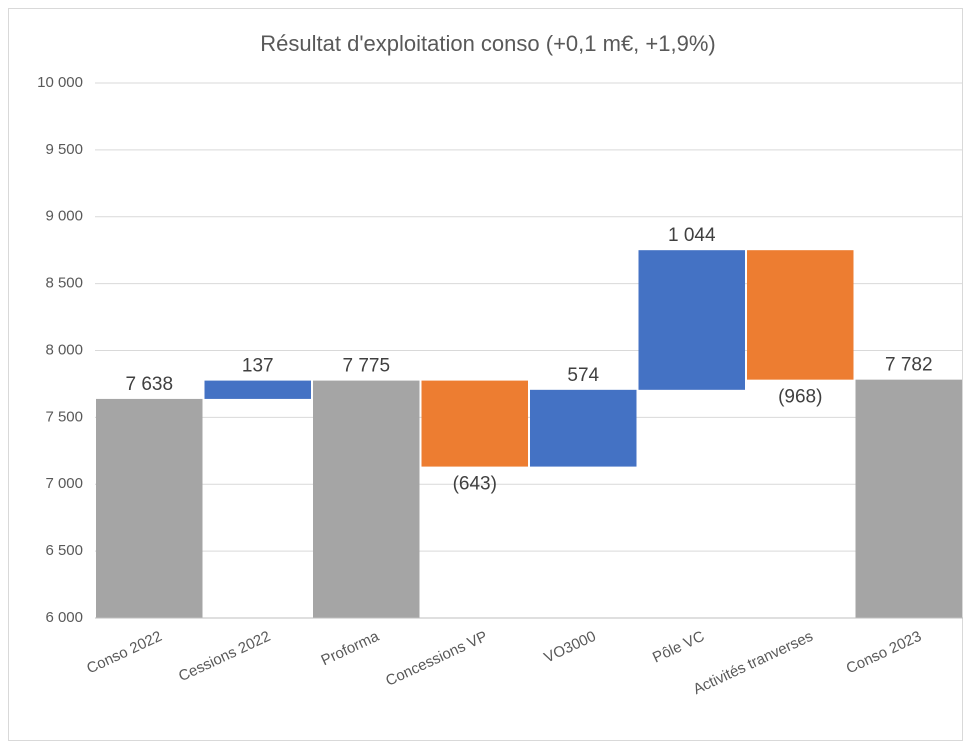 The height and width of the screenshot is (742, 964). I want to click on data-label: 7 782, so click(909, 365).